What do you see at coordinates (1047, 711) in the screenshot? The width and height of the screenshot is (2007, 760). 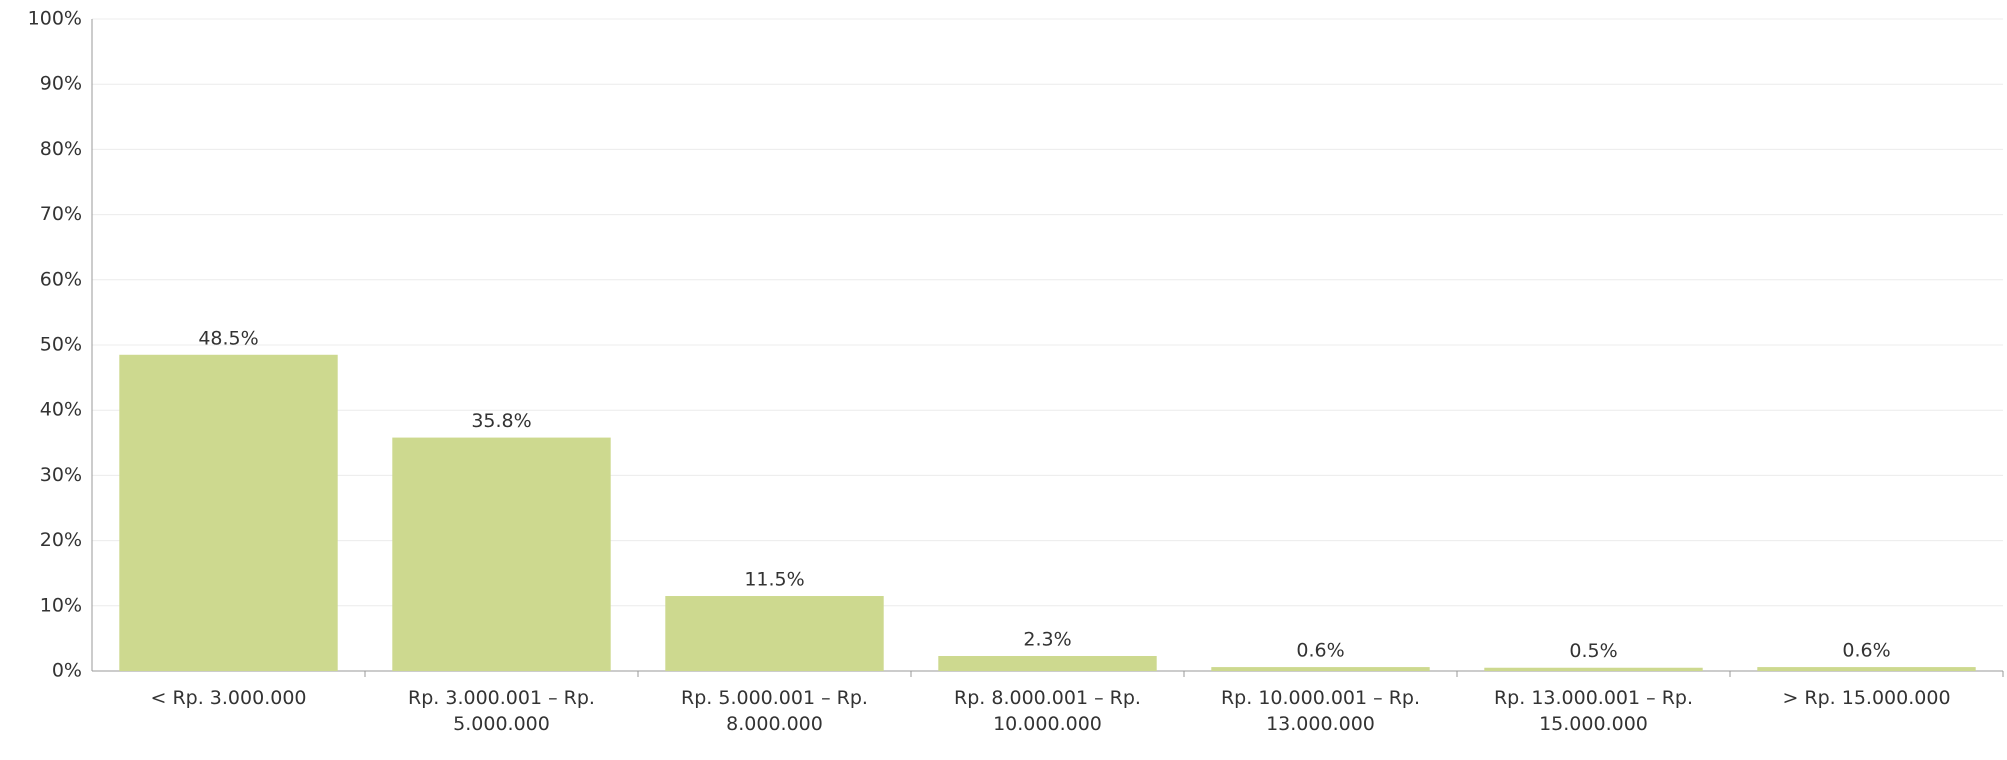 I see `x-tick-label: Rp. 8.000.001 – Rp. 10.000.000` at bounding box center [1047, 711].